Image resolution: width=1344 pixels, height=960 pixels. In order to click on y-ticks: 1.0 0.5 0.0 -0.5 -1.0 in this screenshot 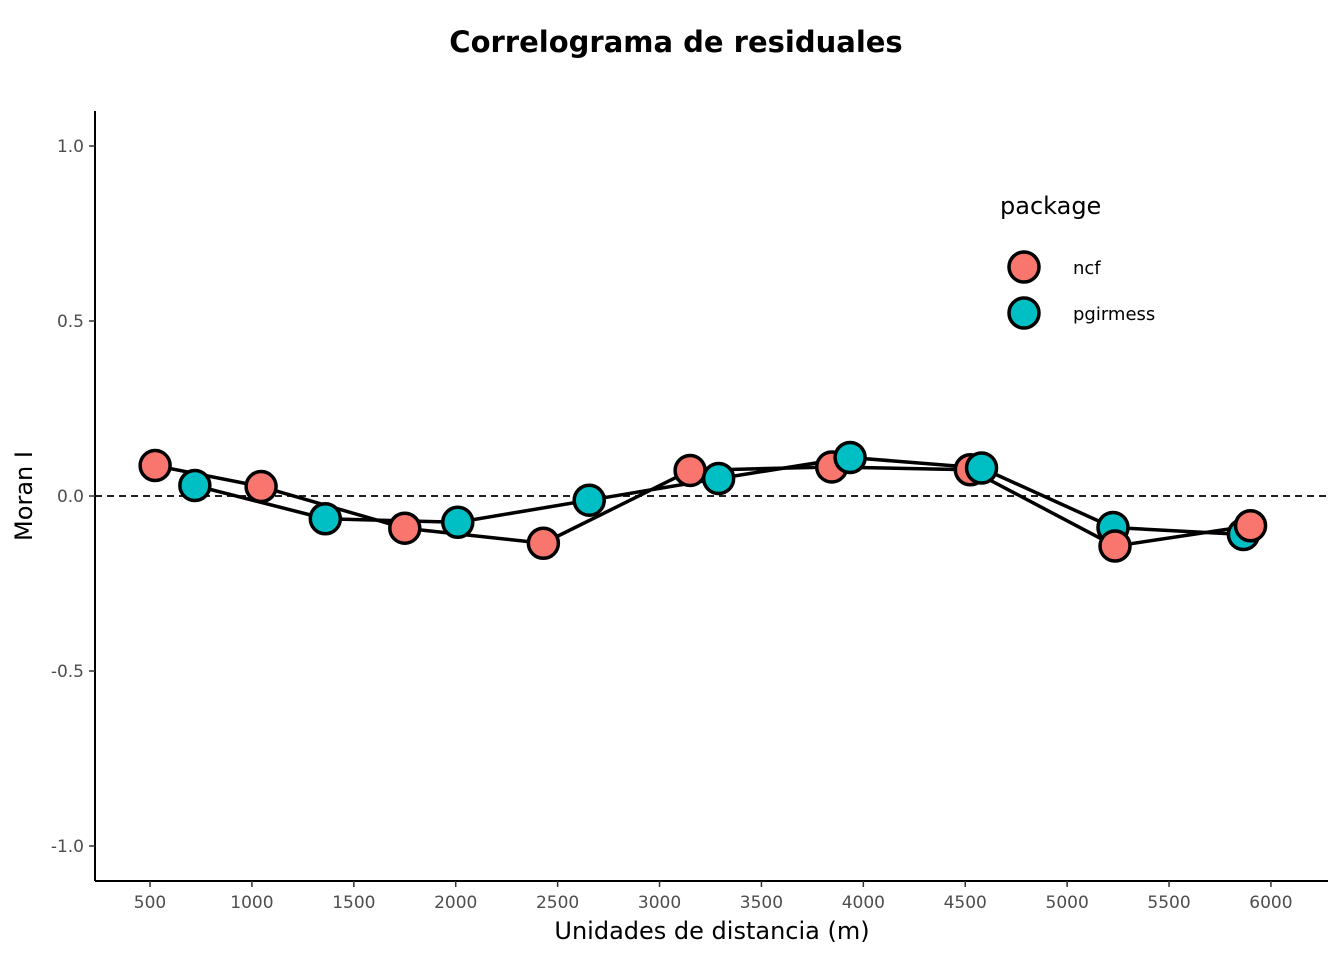, I will do `click(73, 497)`.